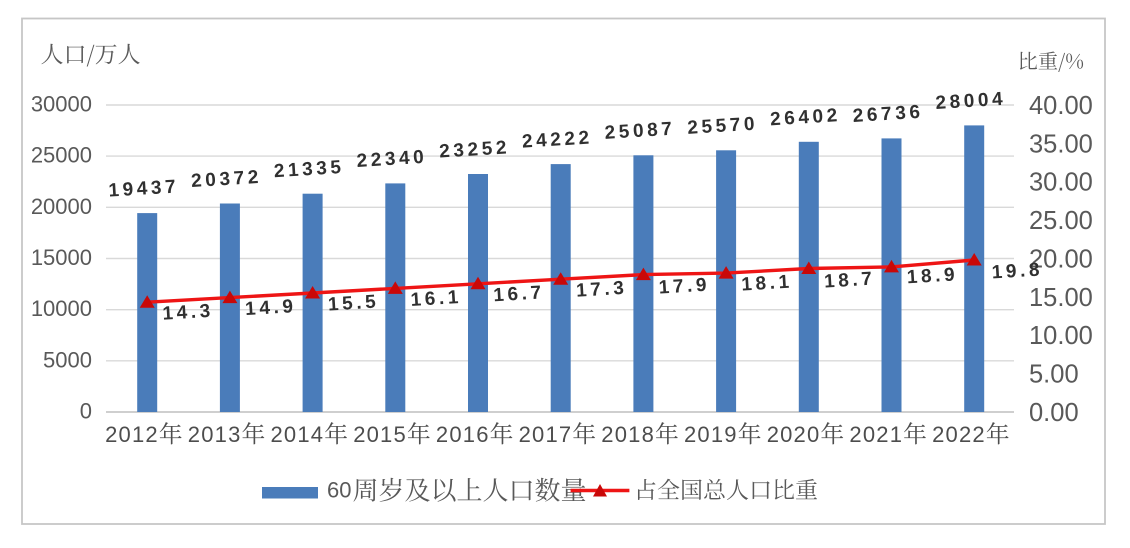 This screenshot has width=1130, height=548. What do you see at coordinates (876, 434) in the screenshot?
I see `svg-text: 2021` at bounding box center [876, 434].